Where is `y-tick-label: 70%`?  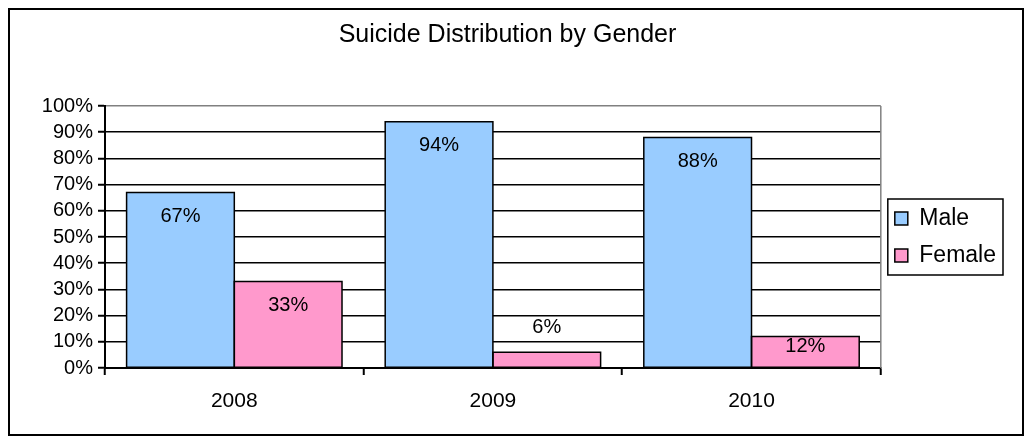
y-tick-label: 70% is located at coordinates (73, 183).